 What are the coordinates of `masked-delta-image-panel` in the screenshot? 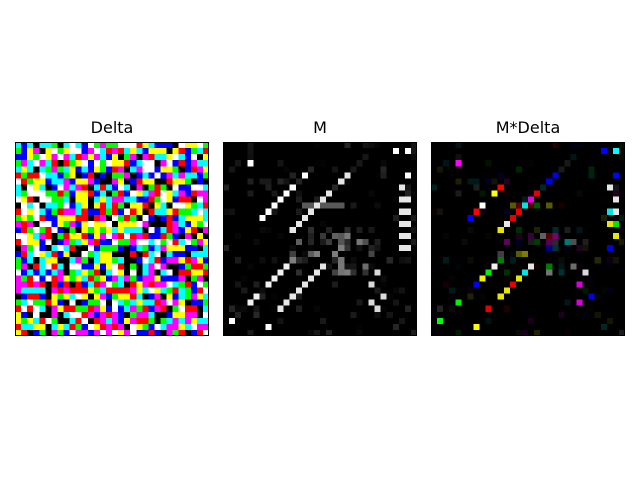 It's located at (528, 239).